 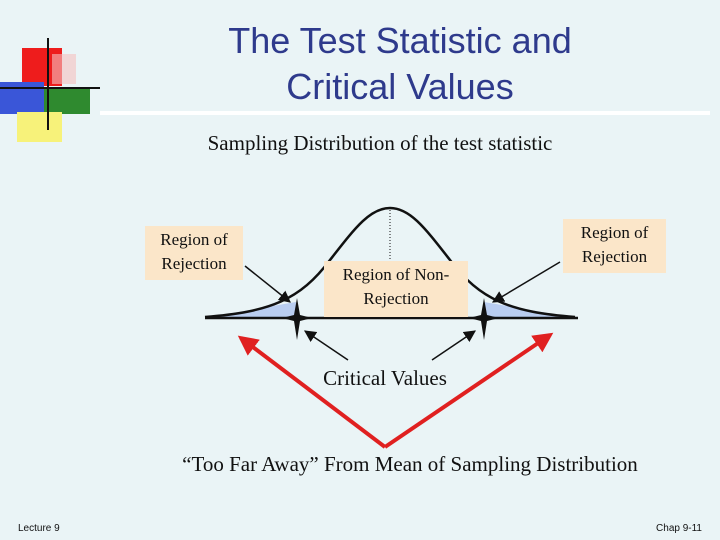 What do you see at coordinates (39, 127) in the screenshot?
I see `logo-yellow-square` at bounding box center [39, 127].